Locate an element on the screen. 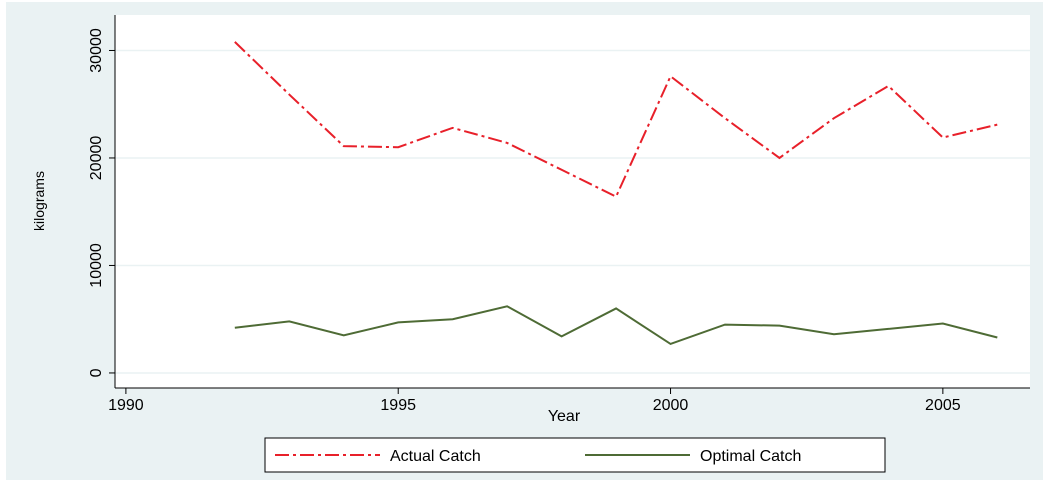 This screenshot has height=483, width=1049. x-tick-label: 1995 is located at coordinates (398, 405).